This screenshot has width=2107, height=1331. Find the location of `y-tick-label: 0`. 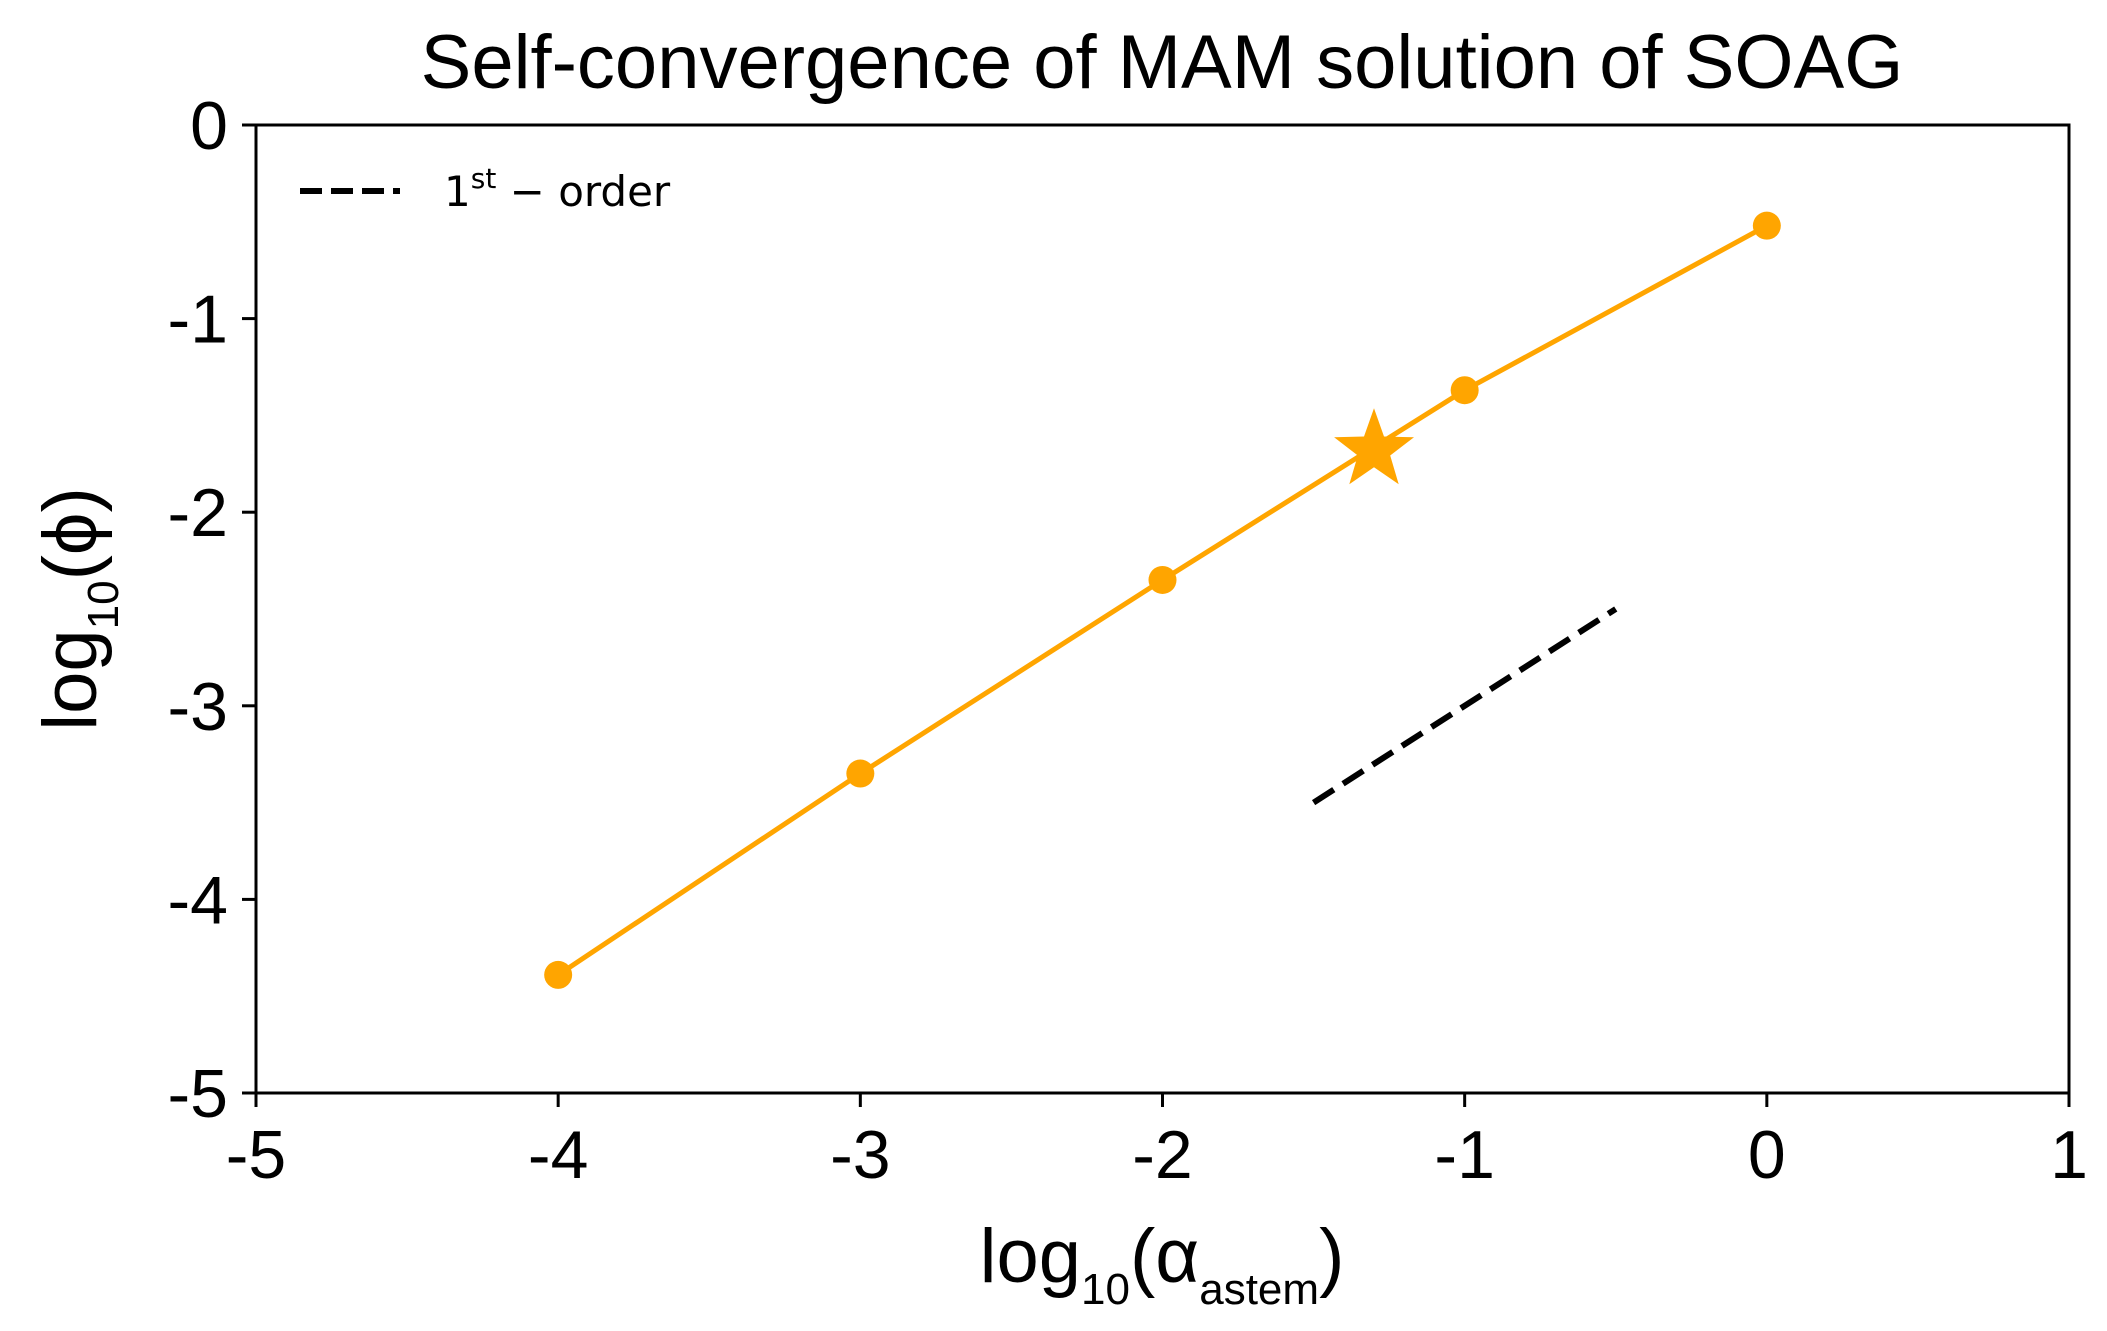

y-tick-label: 0 is located at coordinates (209, 126).